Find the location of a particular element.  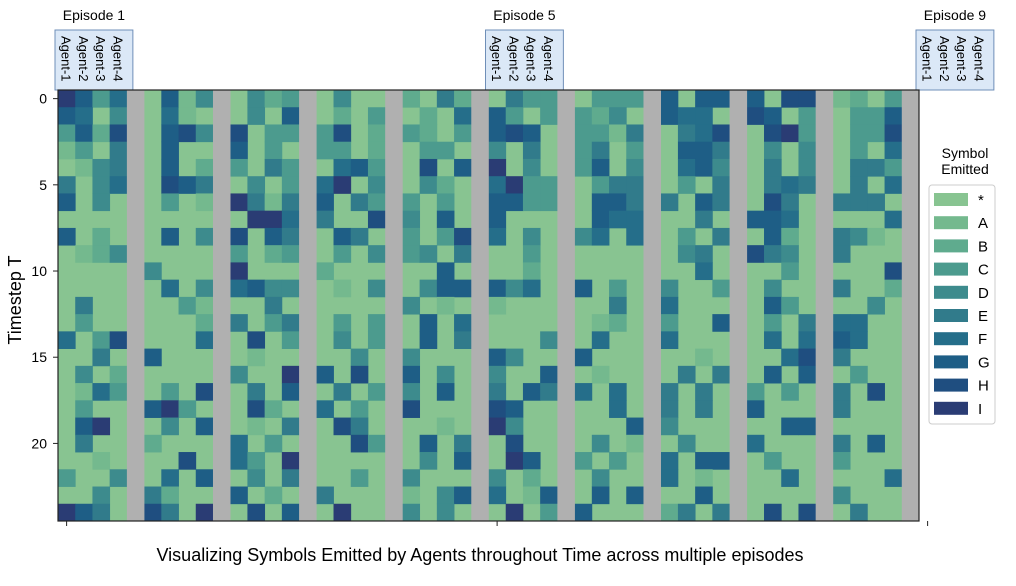

legend-title-line2: Emitted is located at coordinates (964, 169).